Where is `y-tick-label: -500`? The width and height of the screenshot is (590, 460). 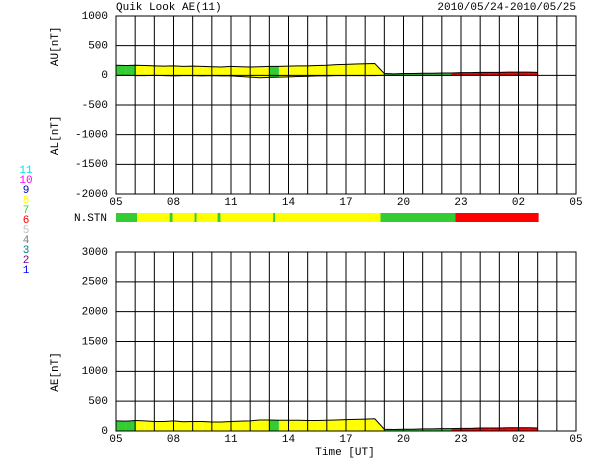
y-tick-label: -500 is located at coordinates (95, 106).